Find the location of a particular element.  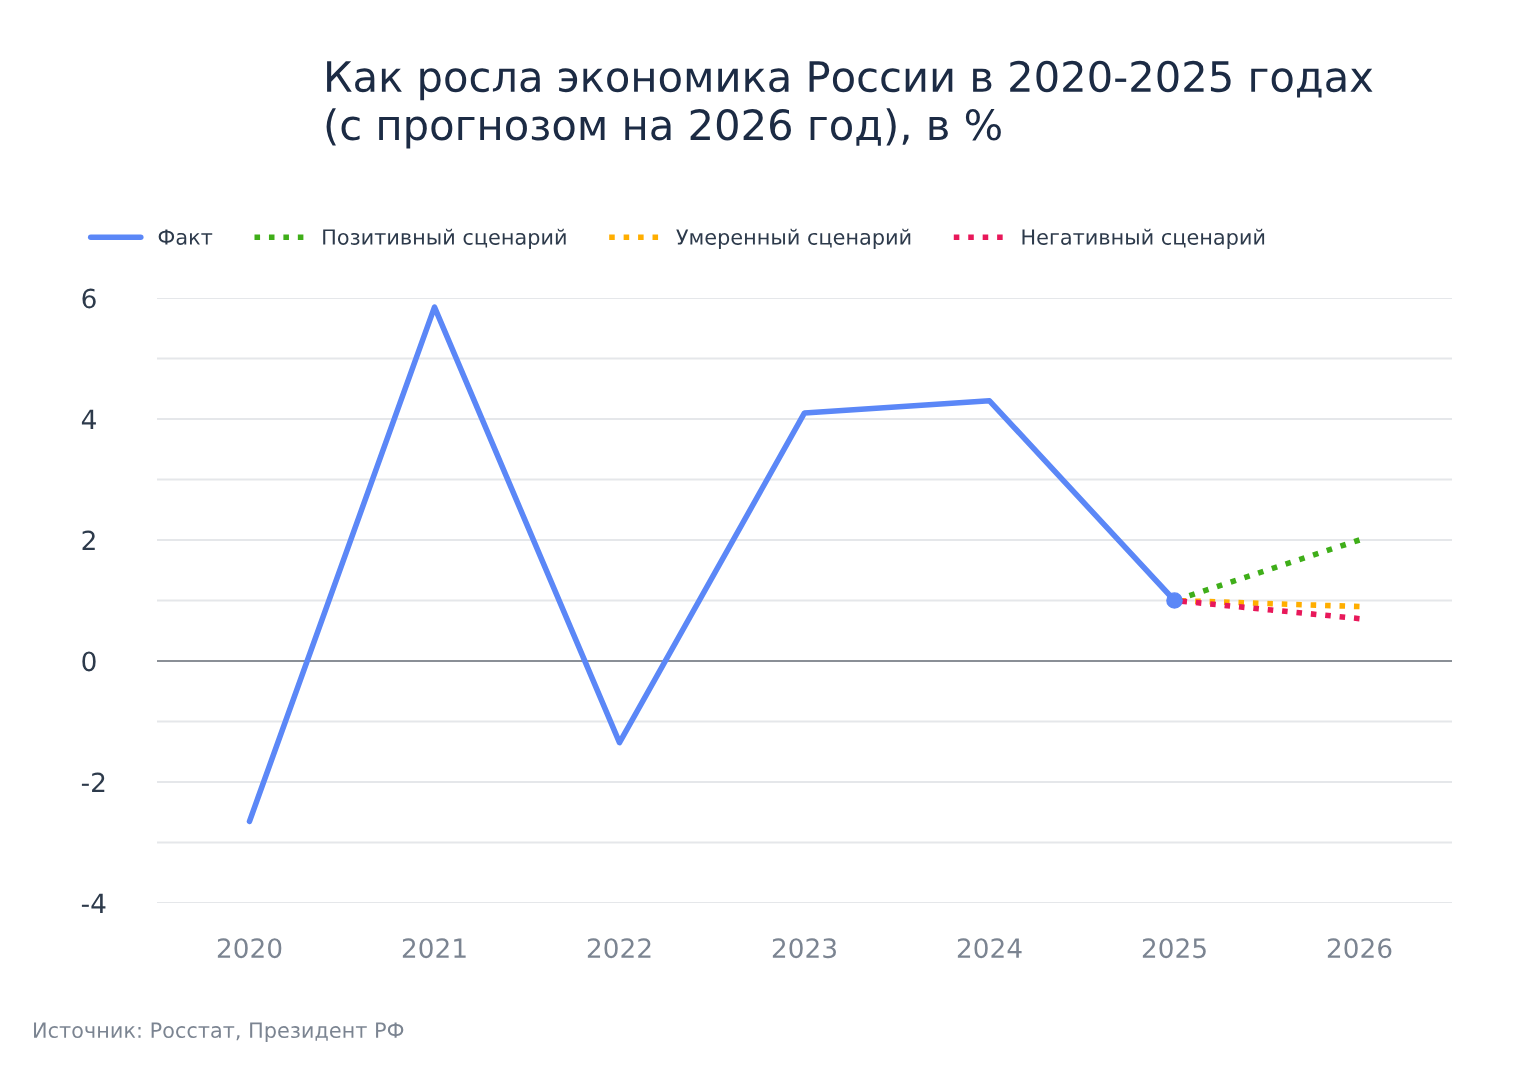

chart-title: Как росла экономика России в 2020-2025 годах (с прогнозом на 2026 год), в % is located at coordinates (849, 104).